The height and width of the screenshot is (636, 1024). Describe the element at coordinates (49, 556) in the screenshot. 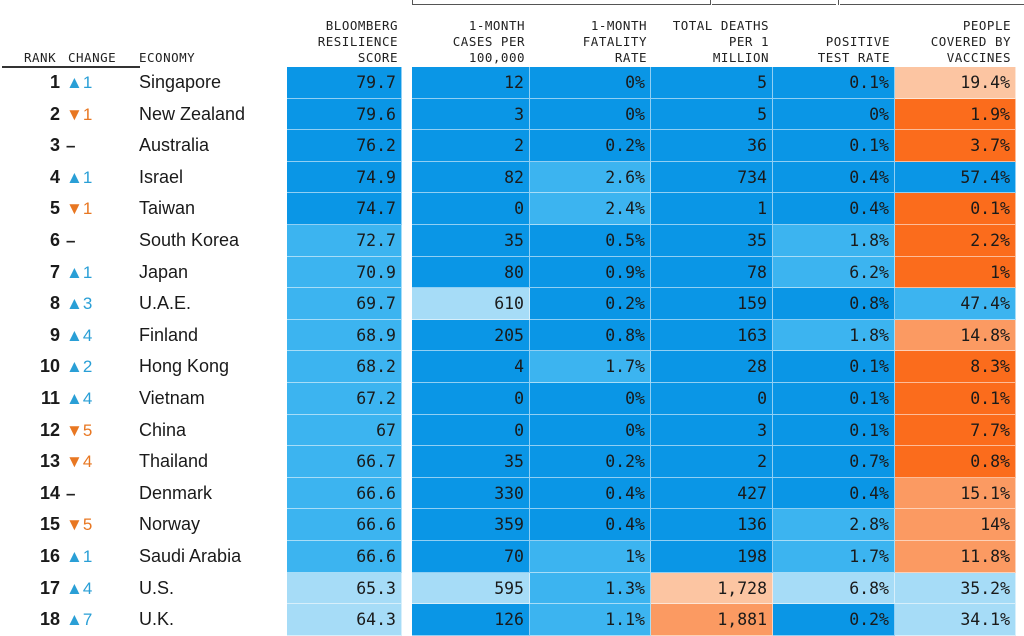

I see `rank-label: 16` at that location.